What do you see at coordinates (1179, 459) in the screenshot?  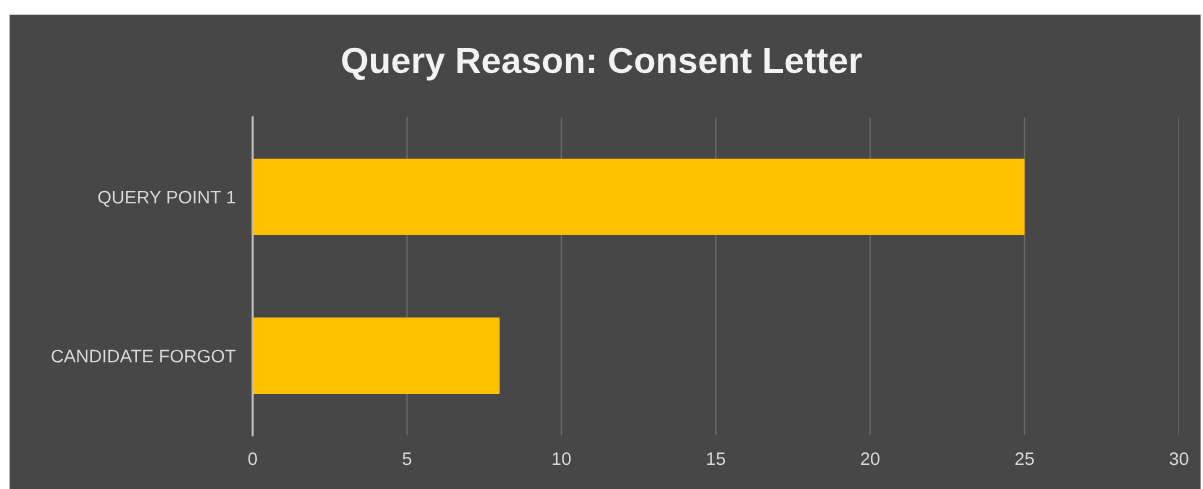 I see `x-tick-label: 30` at bounding box center [1179, 459].